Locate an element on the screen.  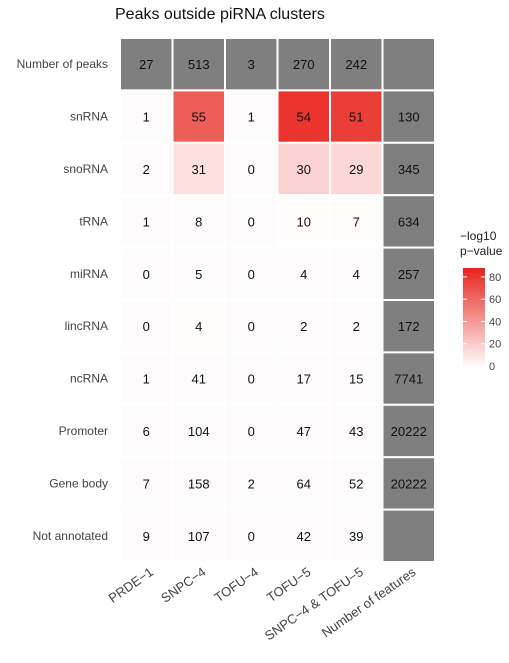
cell-value: 17 is located at coordinates (304, 379).